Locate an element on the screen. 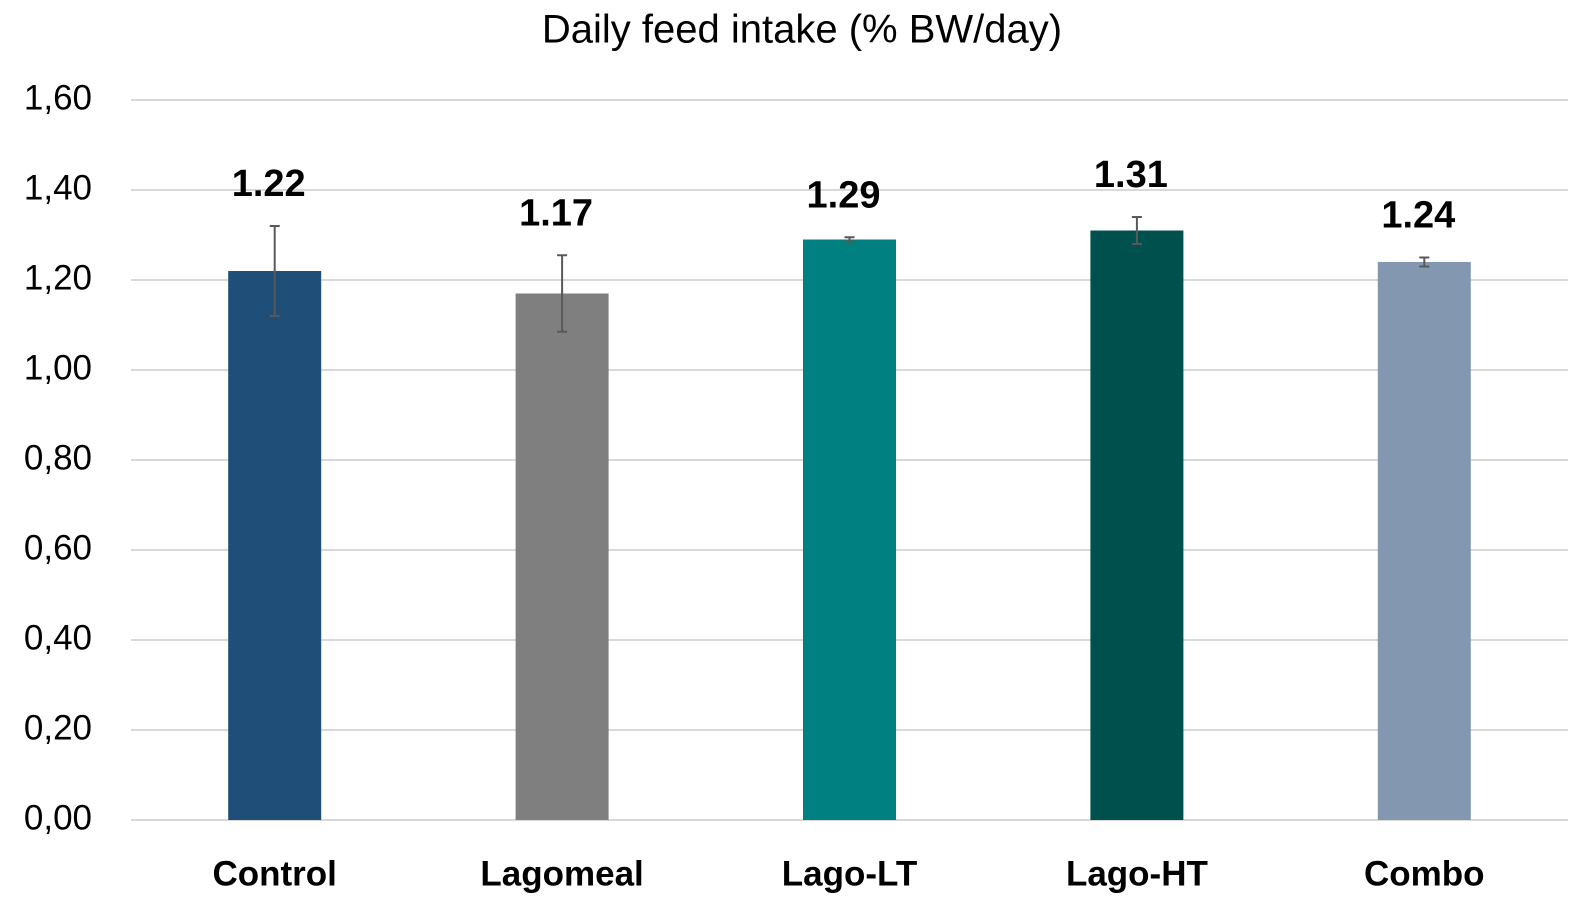  x-tick-label: Control is located at coordinates (274, 873).